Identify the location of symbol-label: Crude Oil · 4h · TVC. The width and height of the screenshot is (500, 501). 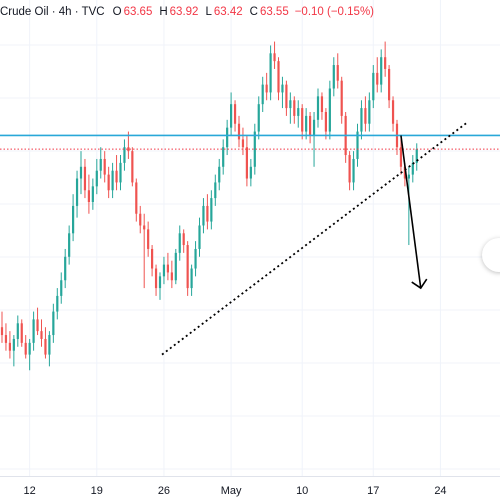
(52, 12).